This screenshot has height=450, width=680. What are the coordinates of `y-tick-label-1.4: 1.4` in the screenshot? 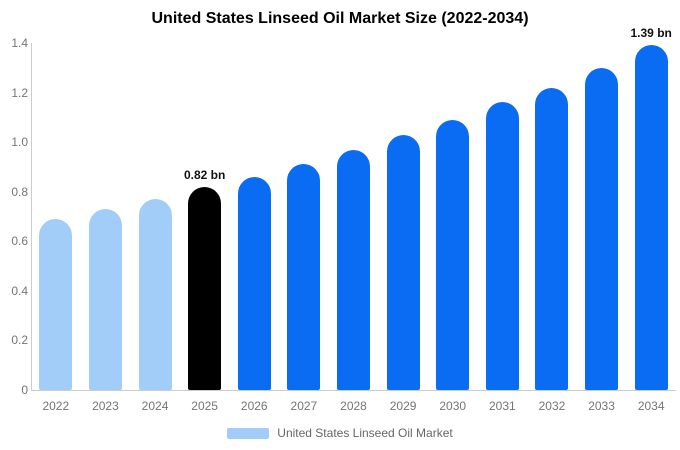 It's located at (19, 43).